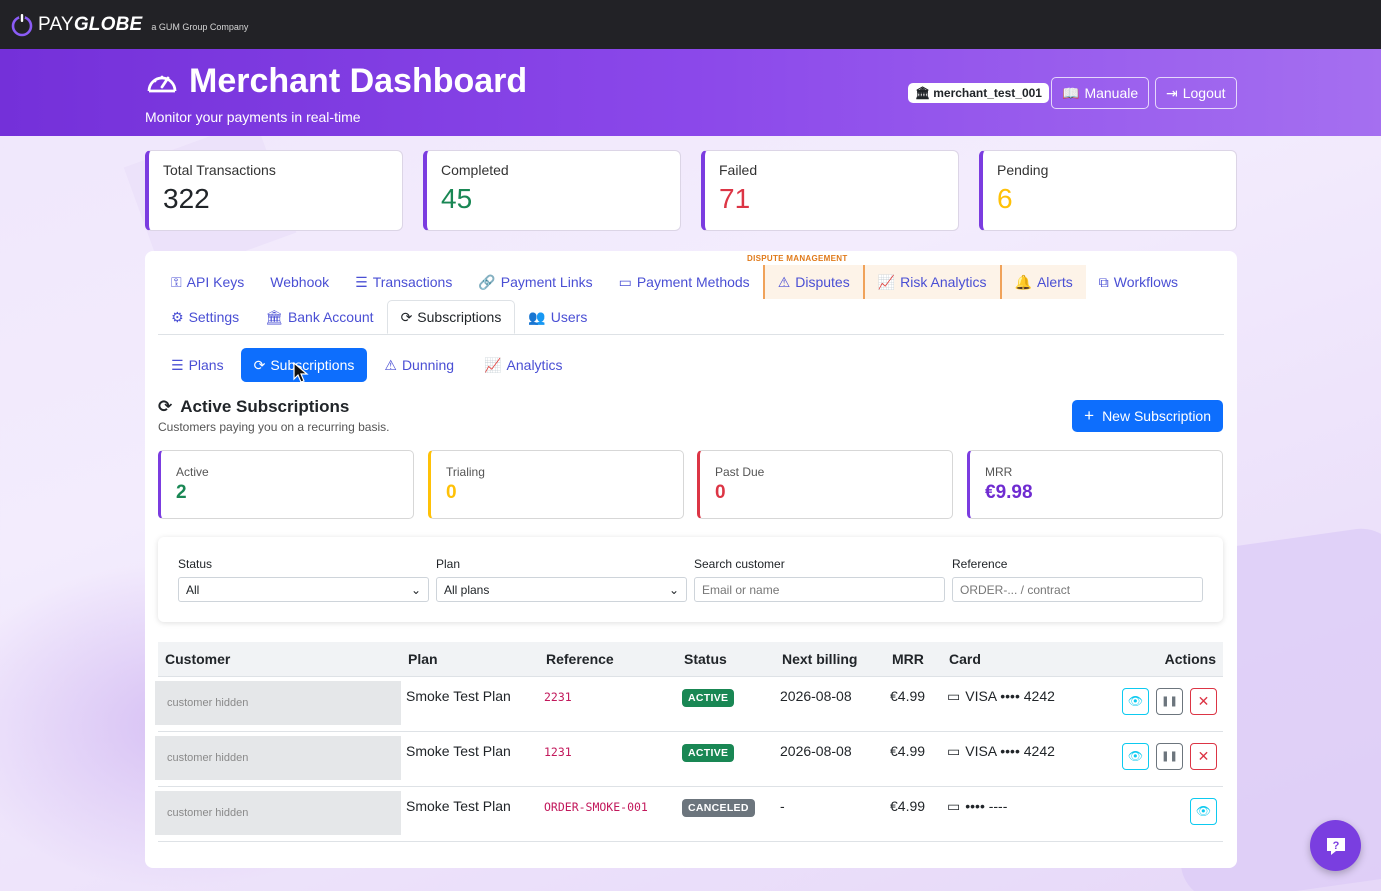 This screenshot has height=891, width=1381. Describe the element at coordinates (684, 282) in the screenshot. I see `tab-payment-methods: ▭ Payment Methods` at that location.